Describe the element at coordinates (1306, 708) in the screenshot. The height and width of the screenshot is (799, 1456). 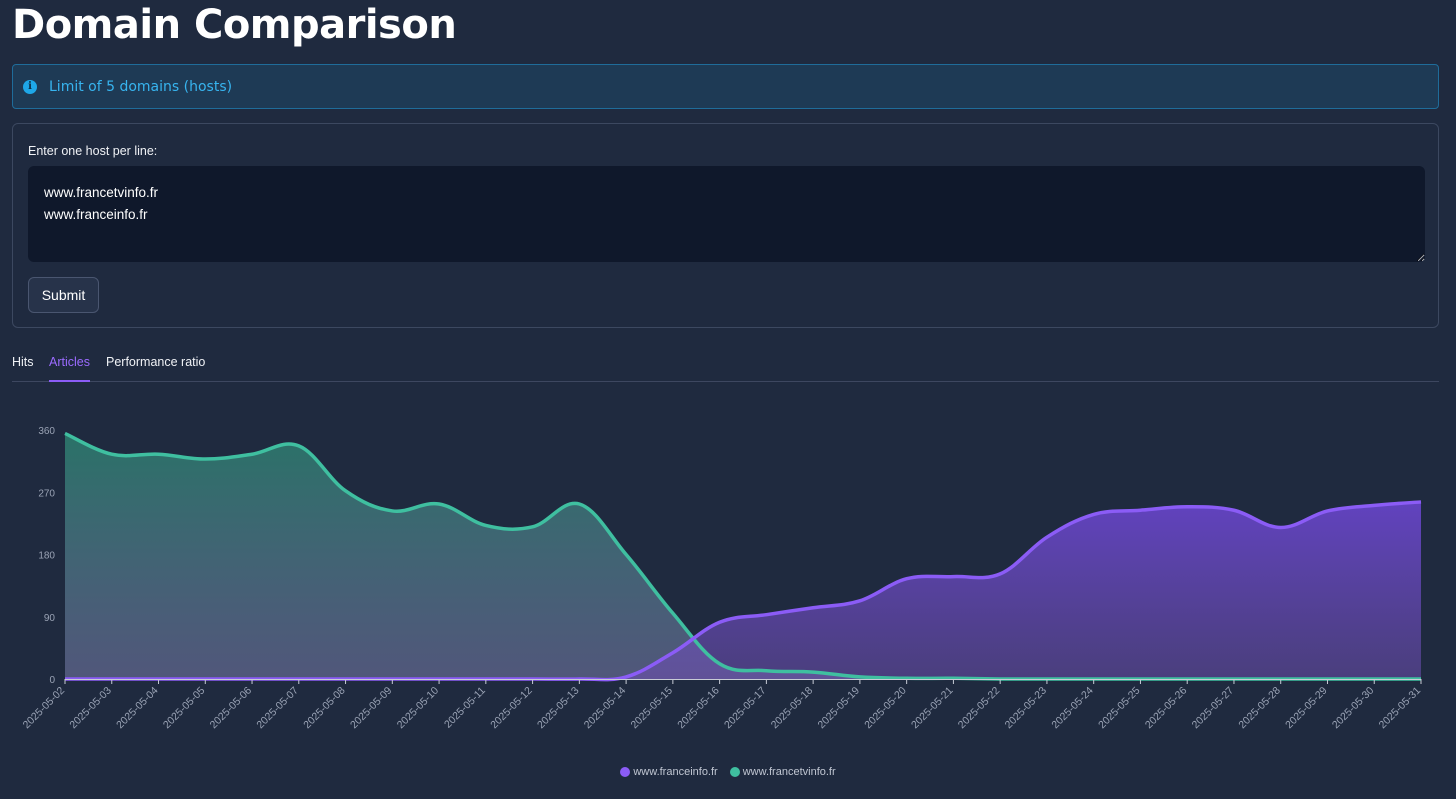
I see `x-tick-label: 2025-05-29` at that location.